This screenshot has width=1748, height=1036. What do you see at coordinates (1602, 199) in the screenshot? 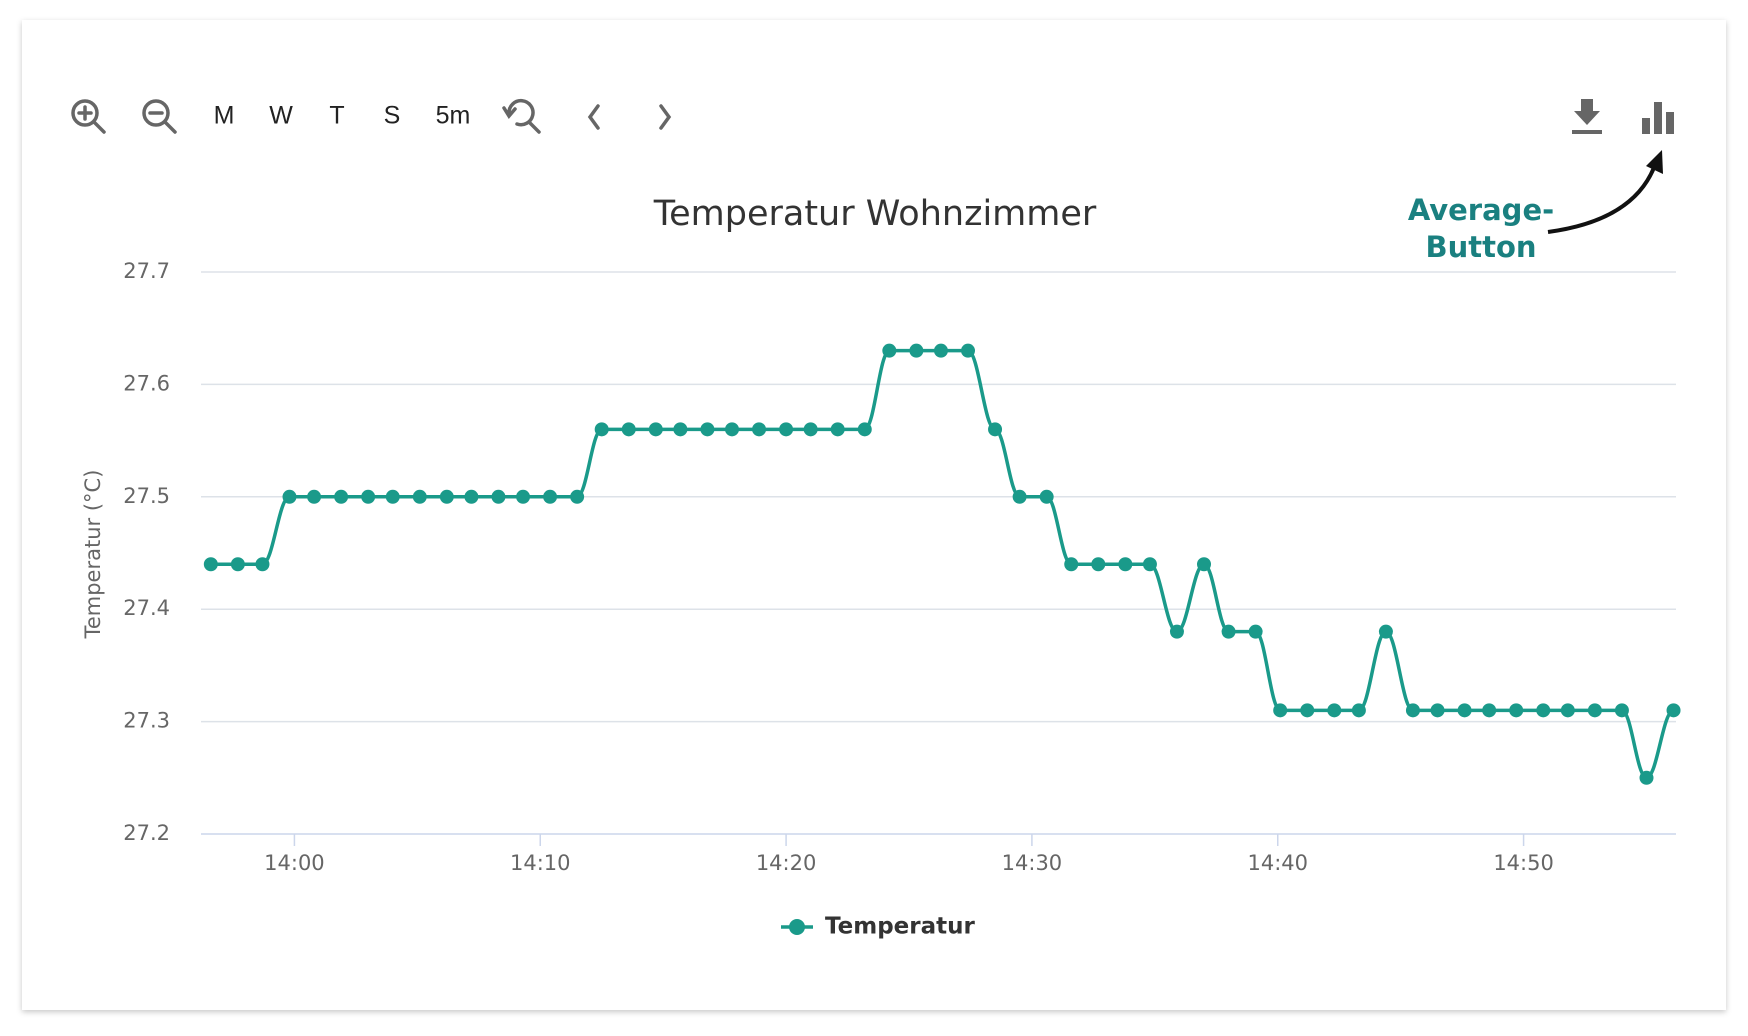
I see `annotation-arrow` at bounding box center [1602, 199].